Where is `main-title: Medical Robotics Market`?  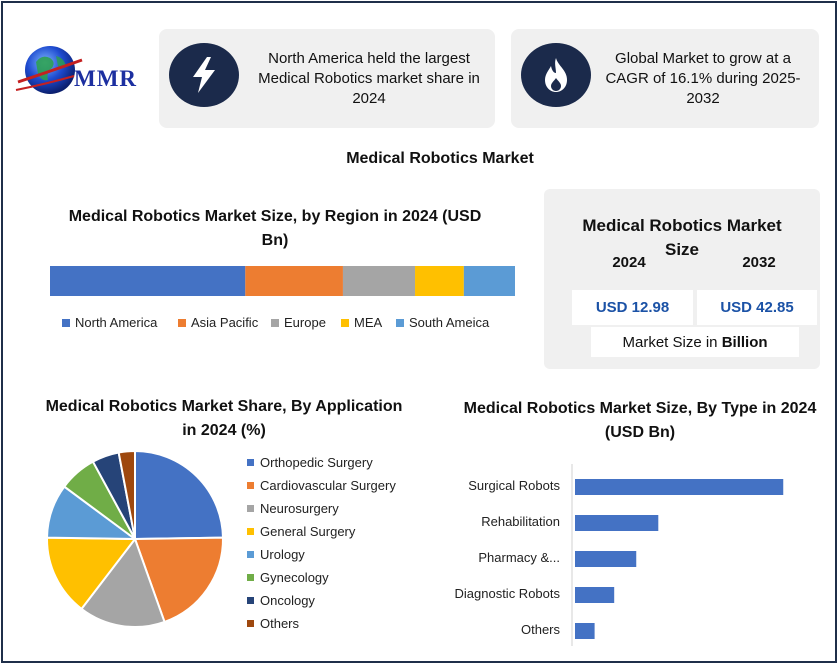 main-title: Medical Robotics Market is located at coordinates (440, 158).